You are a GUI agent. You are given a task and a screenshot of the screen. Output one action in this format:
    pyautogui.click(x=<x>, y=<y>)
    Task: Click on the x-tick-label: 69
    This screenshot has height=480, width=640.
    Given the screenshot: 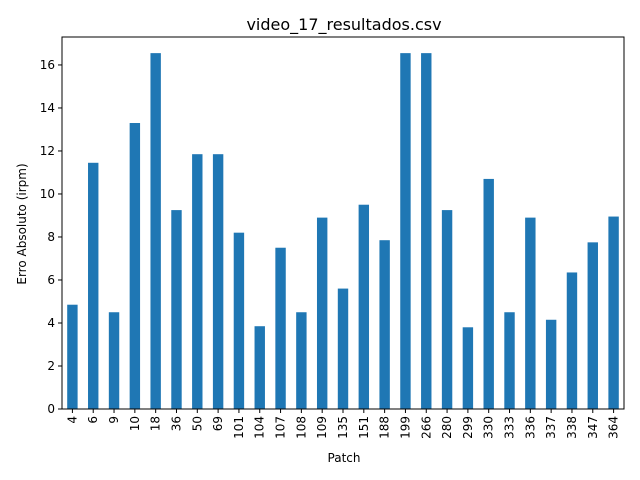 What is the action you would take?
    pyautogui.click(x=218, y=423)
    